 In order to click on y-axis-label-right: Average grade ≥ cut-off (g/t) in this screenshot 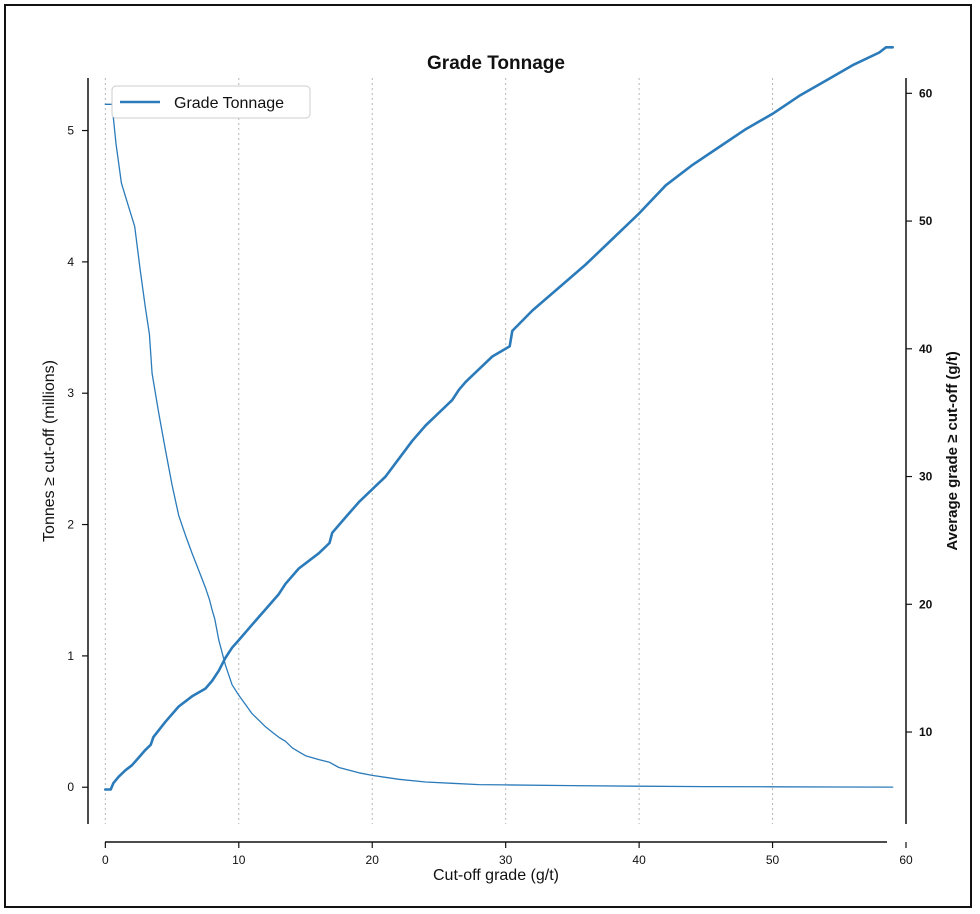, I will do `click(952, 450)`.